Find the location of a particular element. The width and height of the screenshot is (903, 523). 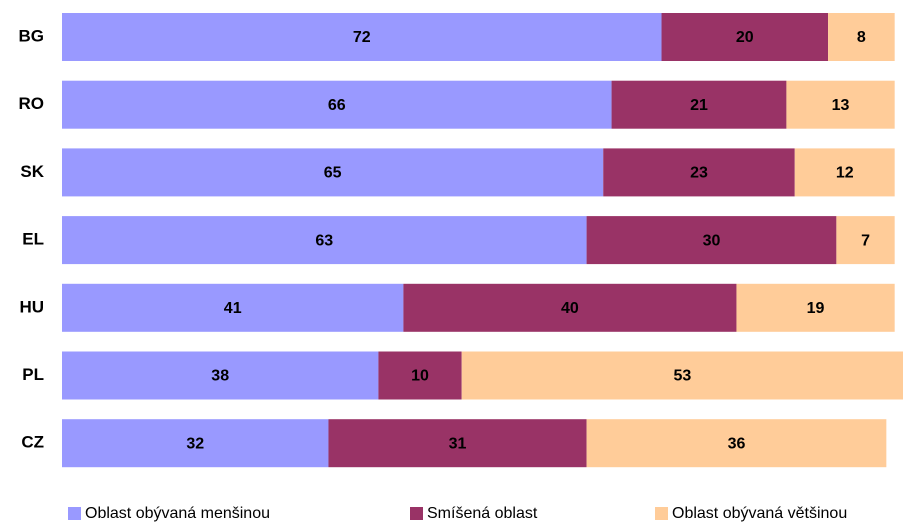

y-tick-label: SK is located at coordinates (32, 171).